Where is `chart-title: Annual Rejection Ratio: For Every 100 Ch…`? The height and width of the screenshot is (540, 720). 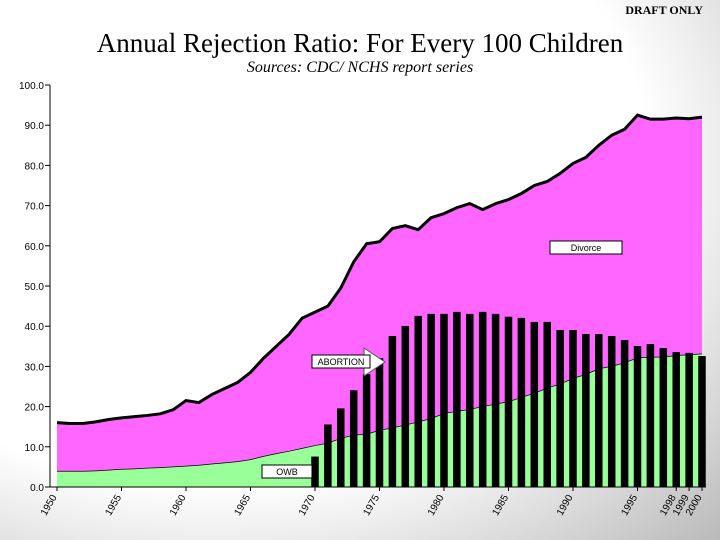 chart-title: Annual Rejection Ratio: For Every 100 Ch… is located at coordinates (360, 43).